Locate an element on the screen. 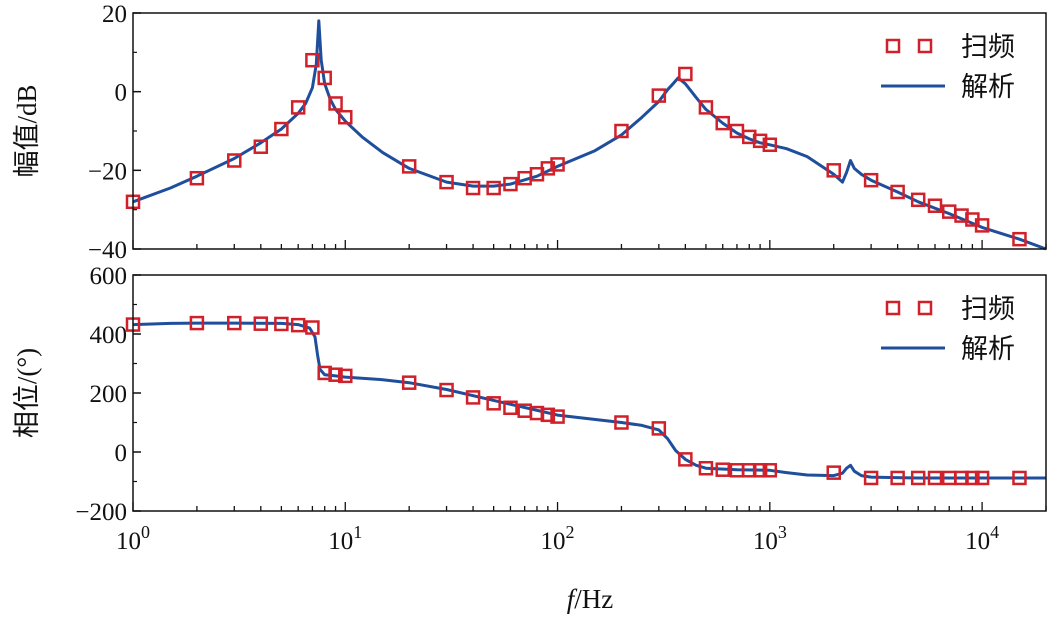  phase-y-tick-label: 200 is located at coordinates (109, 394).